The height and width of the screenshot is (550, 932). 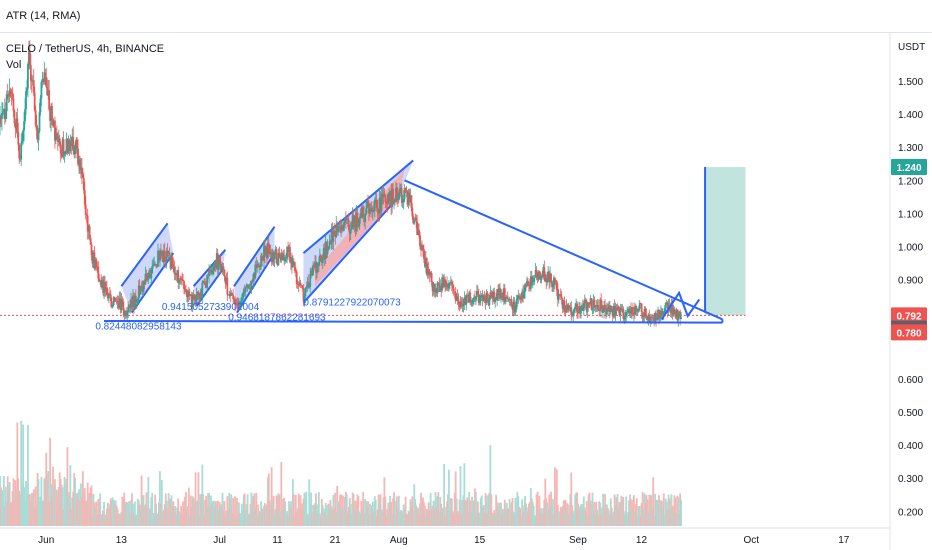 I want to click on target-zone-box, so click(x=725, y=241).